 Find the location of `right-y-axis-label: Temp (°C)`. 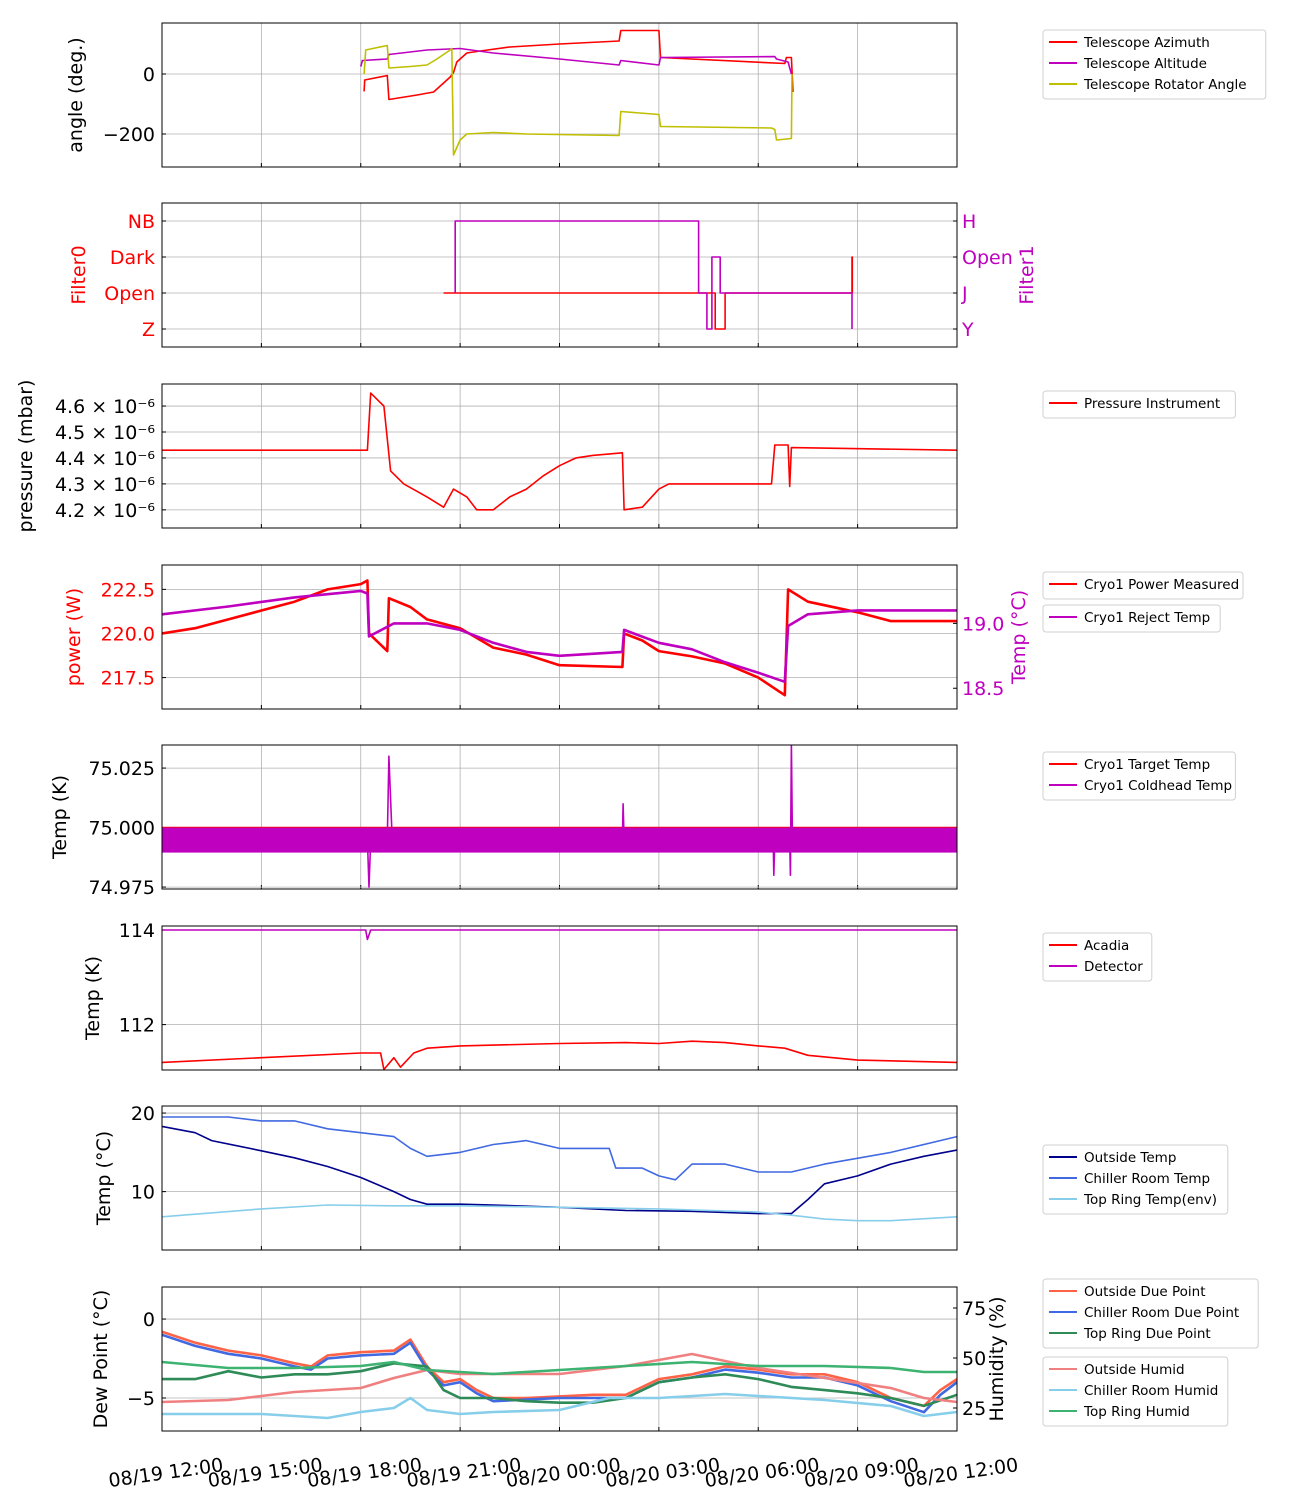

right-y-axis-label: Temp (°C) is located at coordinates (1019, 637).